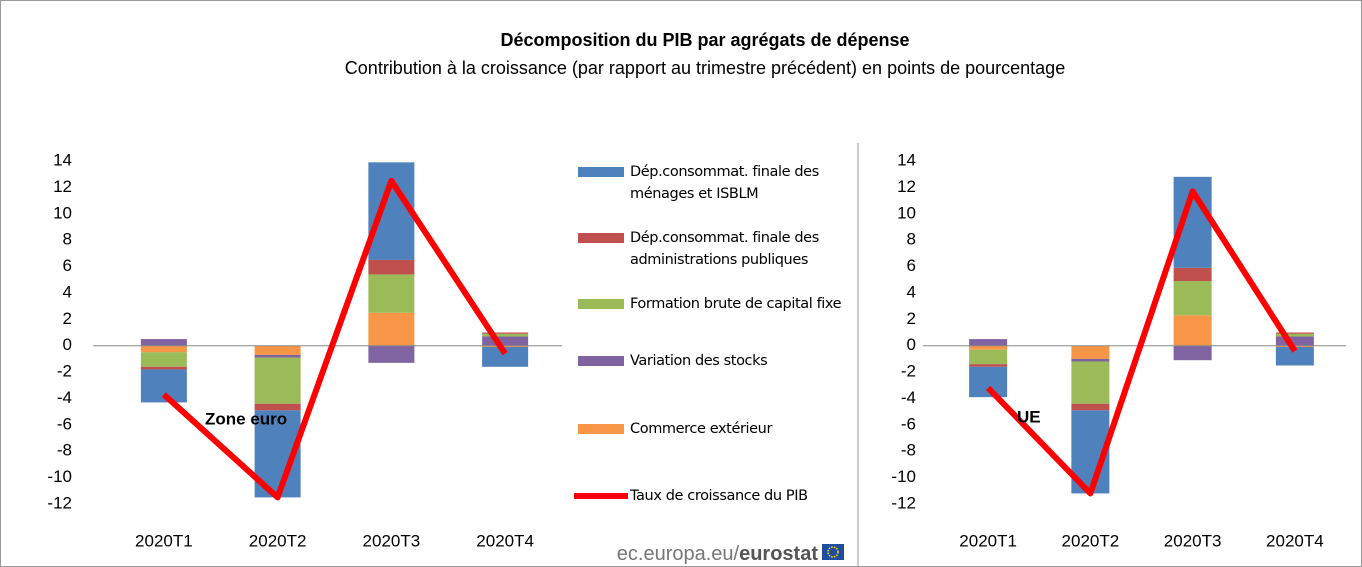 Image resolution: width=1362 pixels, height=567 pixels. Describe the element at coordinates (699, 361) in the screenshot. I see `legend-entry: Variation des stocks` at that location.